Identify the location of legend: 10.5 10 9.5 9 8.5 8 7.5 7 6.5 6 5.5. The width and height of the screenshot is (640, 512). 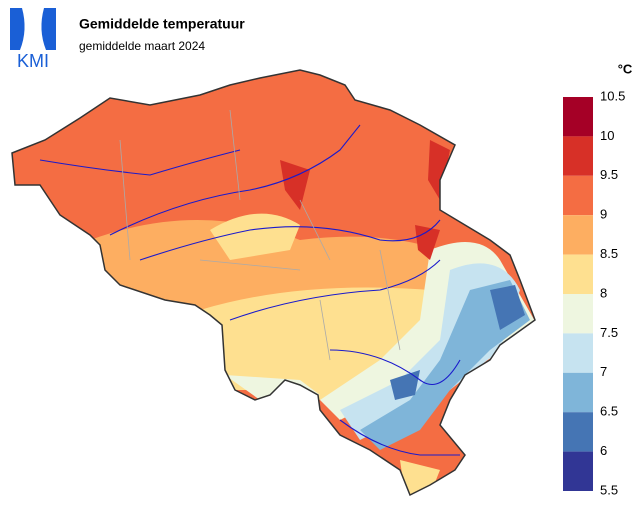
(594, 292).